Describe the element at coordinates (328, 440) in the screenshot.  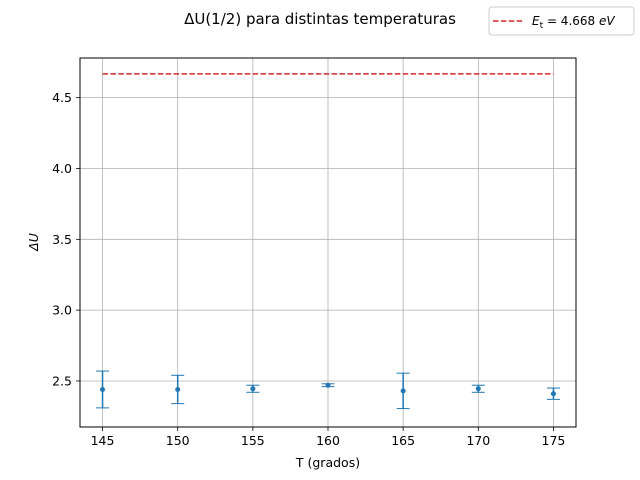
I see `x-tick-label: 160` at that location.